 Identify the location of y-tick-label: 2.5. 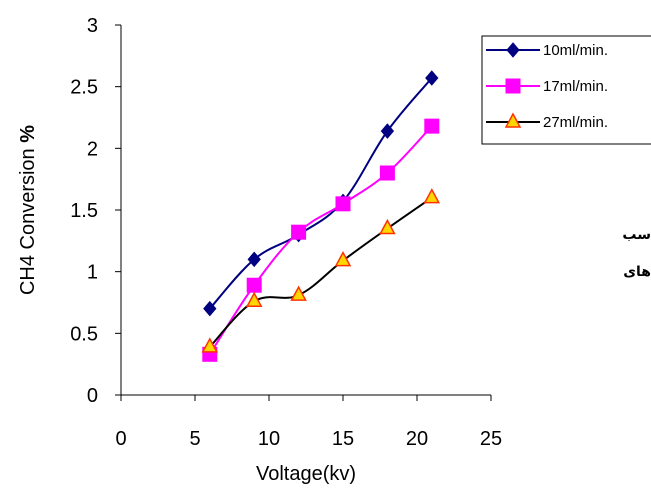
(84, 88).